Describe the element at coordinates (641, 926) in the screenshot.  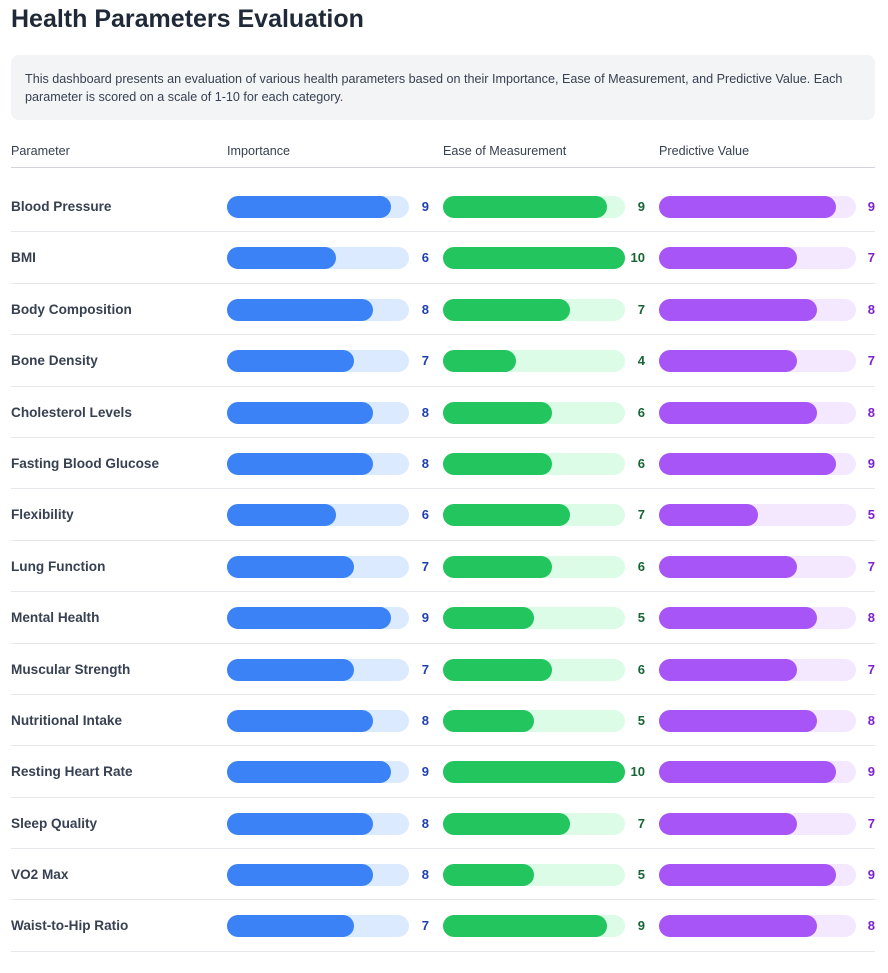
I see `ease-of-measurement-value-label: 9` at that location.